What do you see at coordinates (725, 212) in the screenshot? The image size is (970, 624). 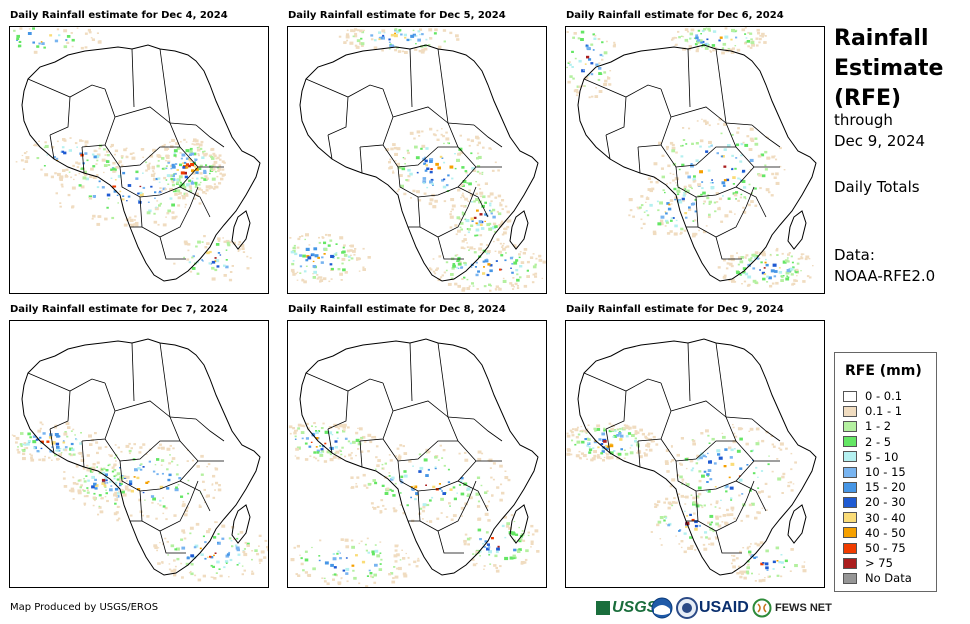 I see `country-border` at bounding box center [725, 212].